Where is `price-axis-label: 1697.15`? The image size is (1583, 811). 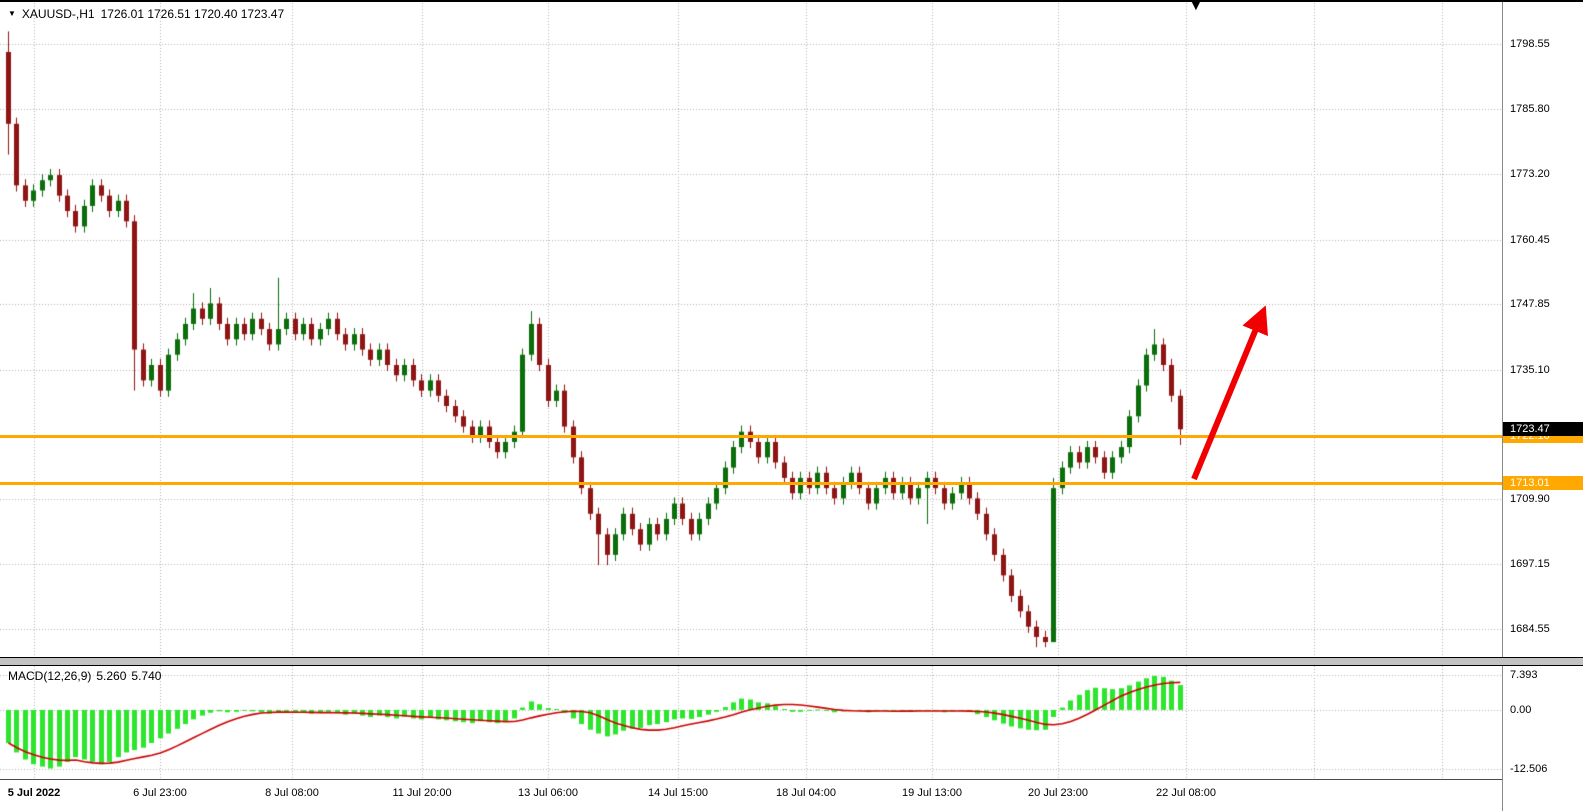 price-axis-label: 1697.15 is located at coordinates (1530, 564).